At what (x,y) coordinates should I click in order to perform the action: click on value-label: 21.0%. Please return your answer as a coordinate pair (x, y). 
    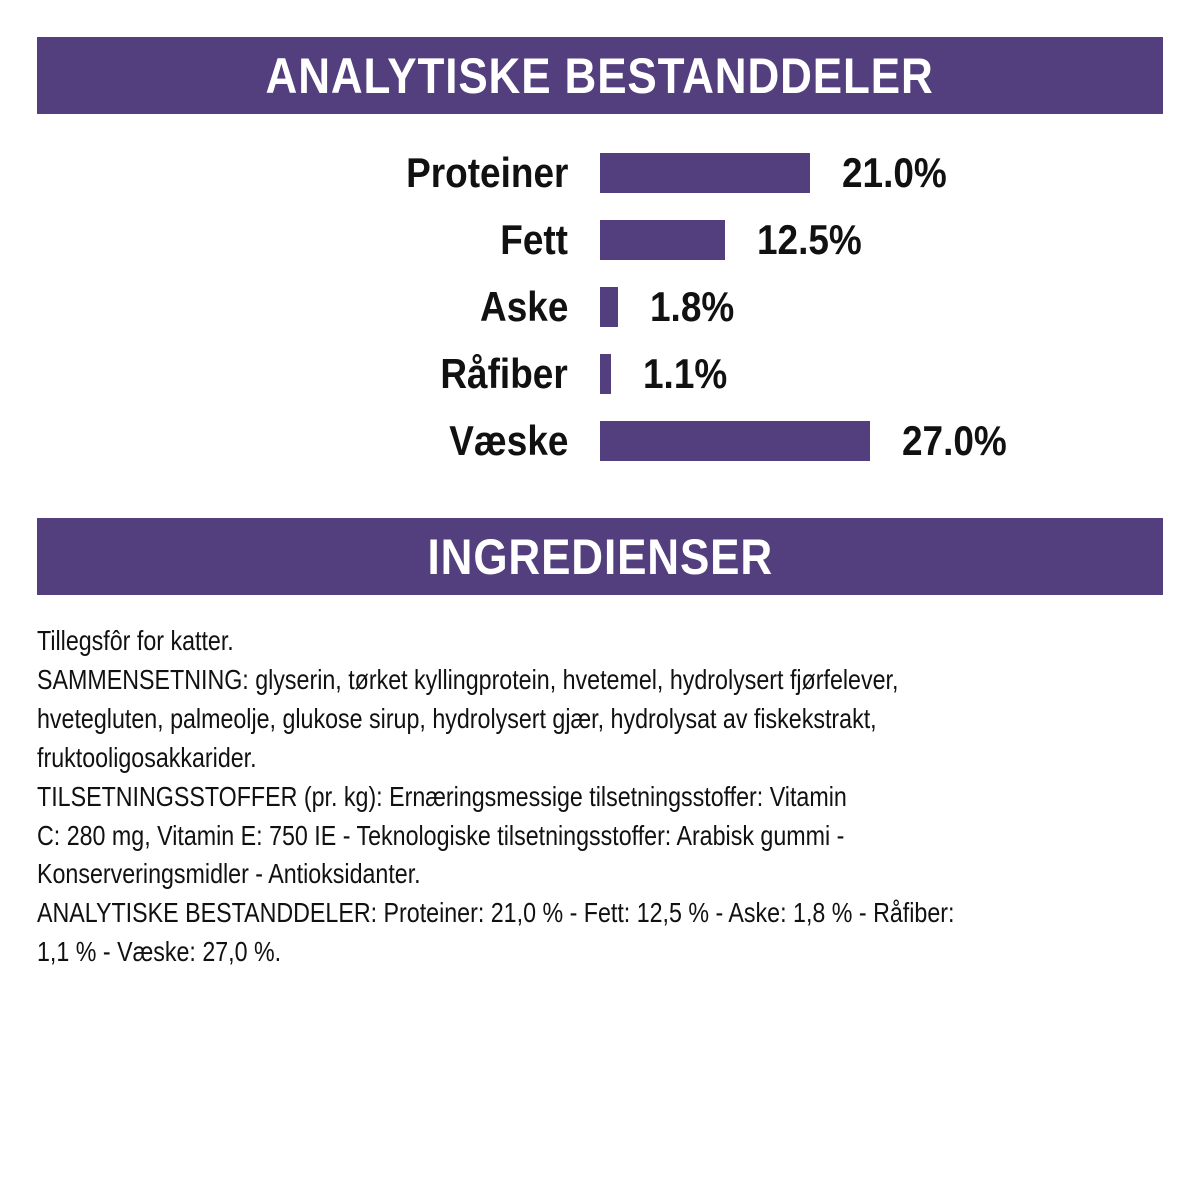
    Looking at the image, I should click on (894, 172).